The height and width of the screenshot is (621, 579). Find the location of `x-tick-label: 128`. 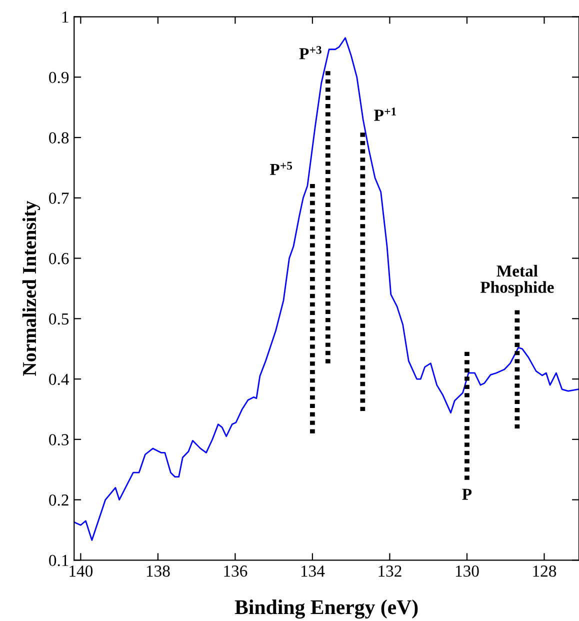

x-tick-label: 128 is located at coordinates (544, 571).